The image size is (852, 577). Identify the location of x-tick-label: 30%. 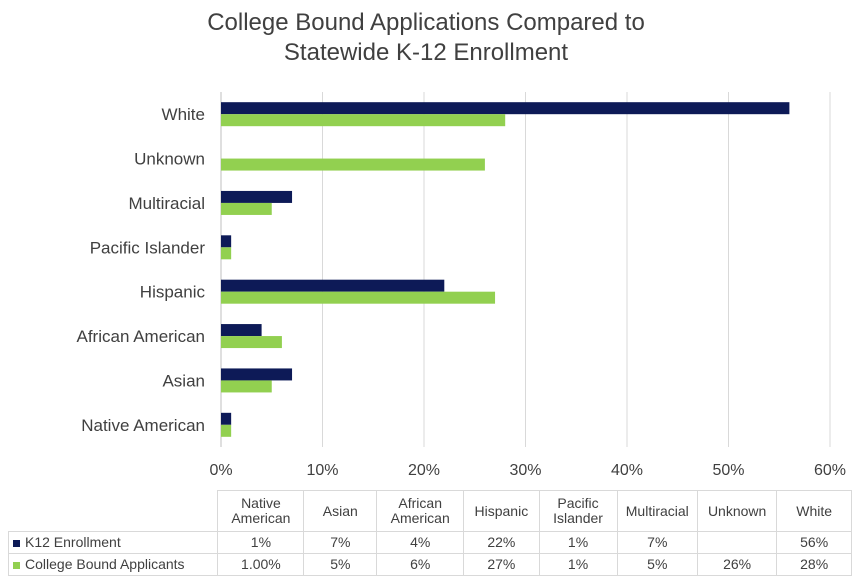
(525, 470).